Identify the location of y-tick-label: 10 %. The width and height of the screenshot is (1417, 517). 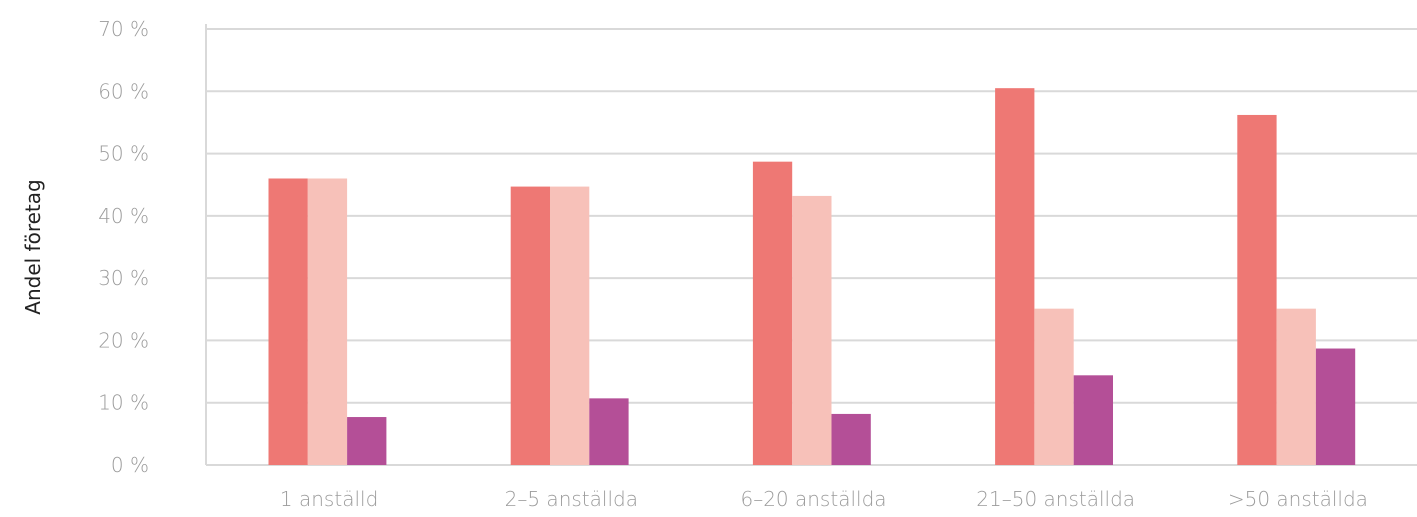
(123, 403).